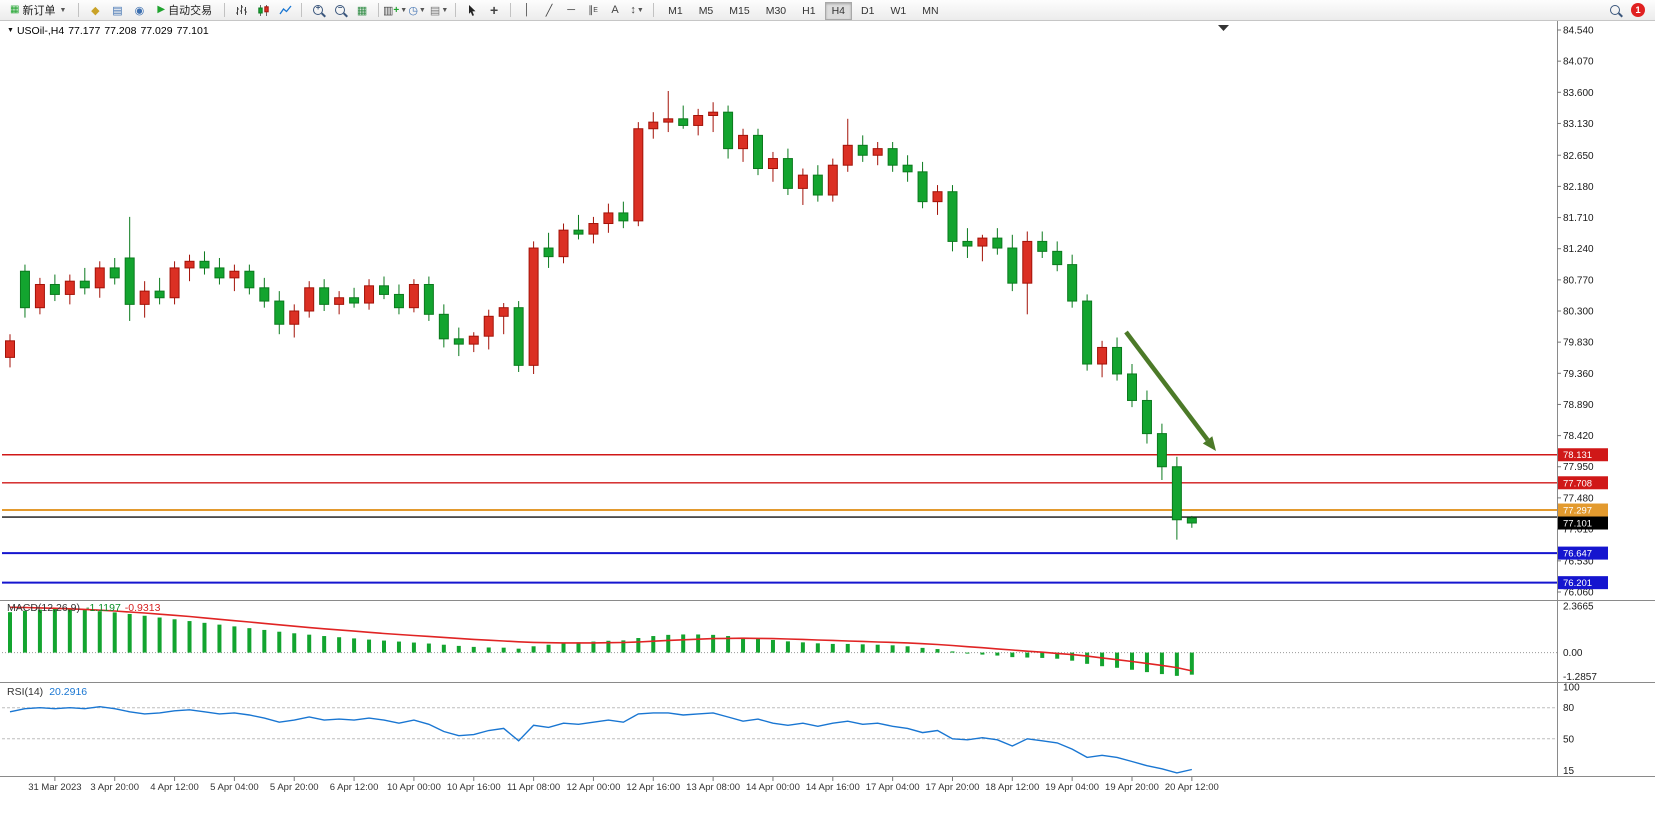 This screenshot has height=825, width=1655. What do you see at coordinates (1578, 593) in the screenshot?
I see `svg-text: 76.060` at bounding box center [1578, 593].